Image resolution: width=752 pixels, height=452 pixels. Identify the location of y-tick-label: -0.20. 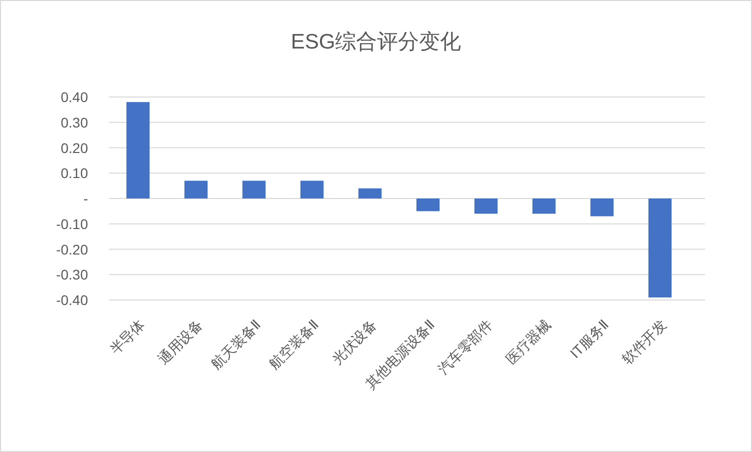
(72, 249).